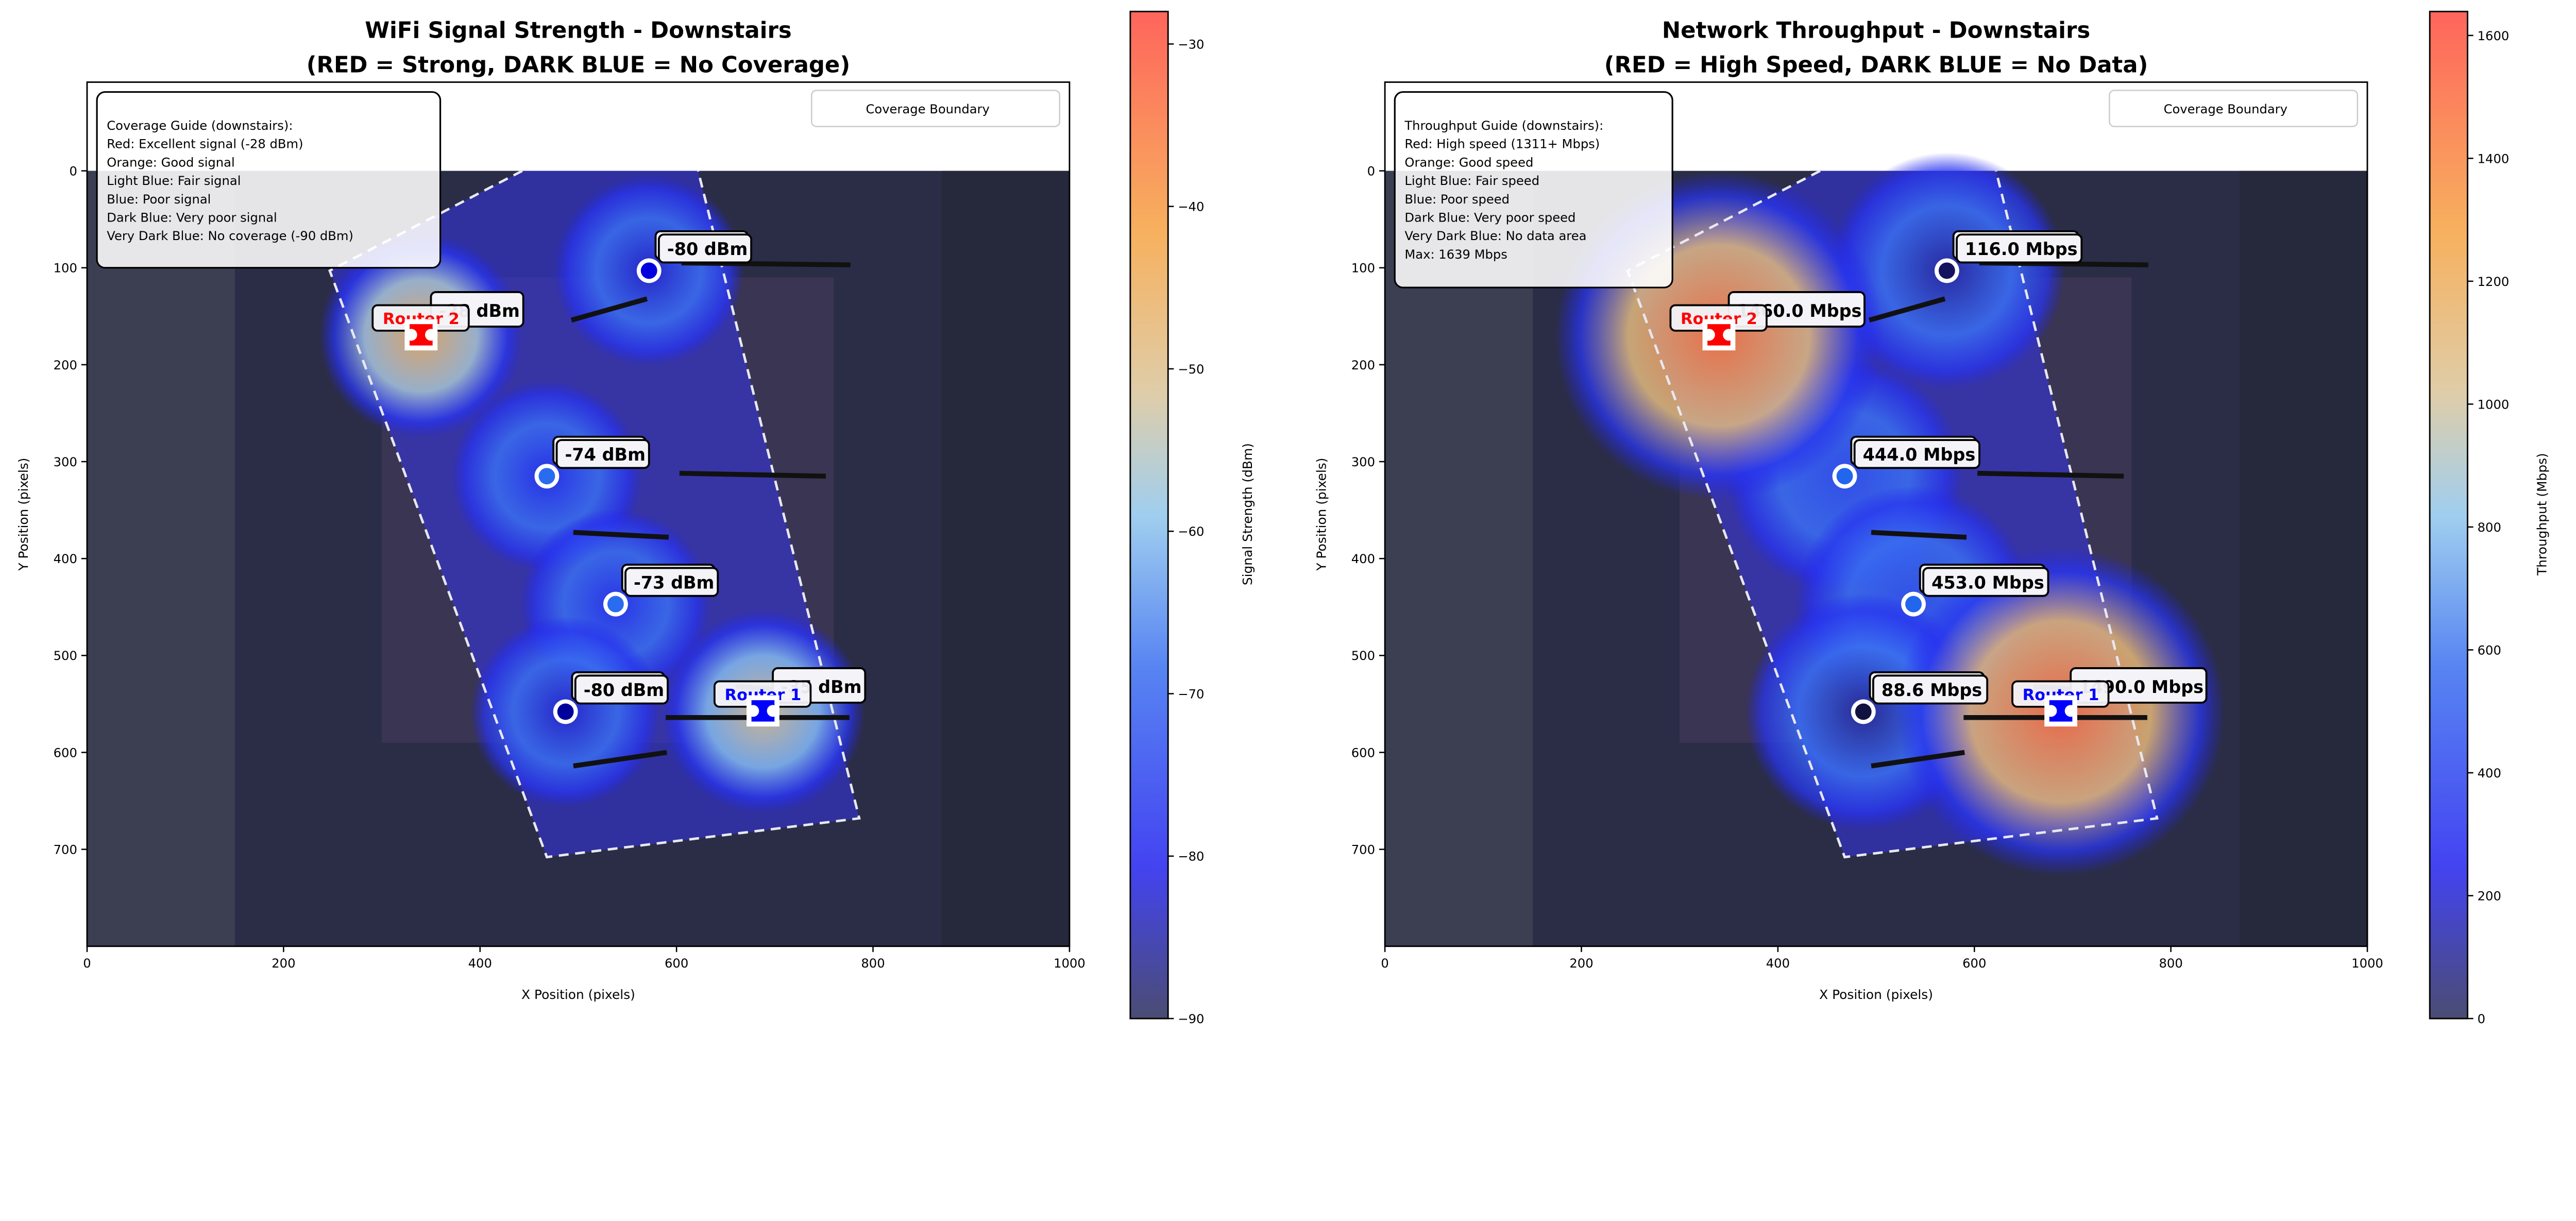 Image resolution: width=2576 pixels, height=1221 pixels. What do you see at coordinates (2494, 282) in the screenshot?
I see `colorbar-tick-label: 1200` at bounding box center [2494, 282].